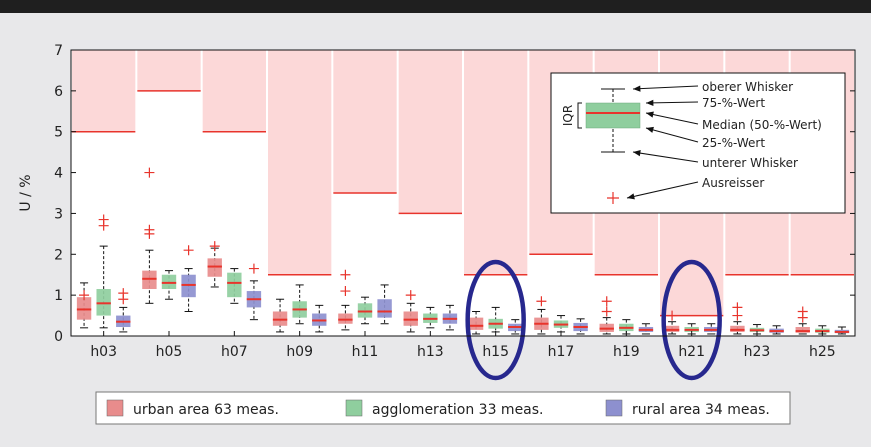 This screenshot has height=447, width=871. What do you see at coordinates (579, 115) in the screenshot?
I see `explainer-iqr-bracket` at bounding box center [579, 115].